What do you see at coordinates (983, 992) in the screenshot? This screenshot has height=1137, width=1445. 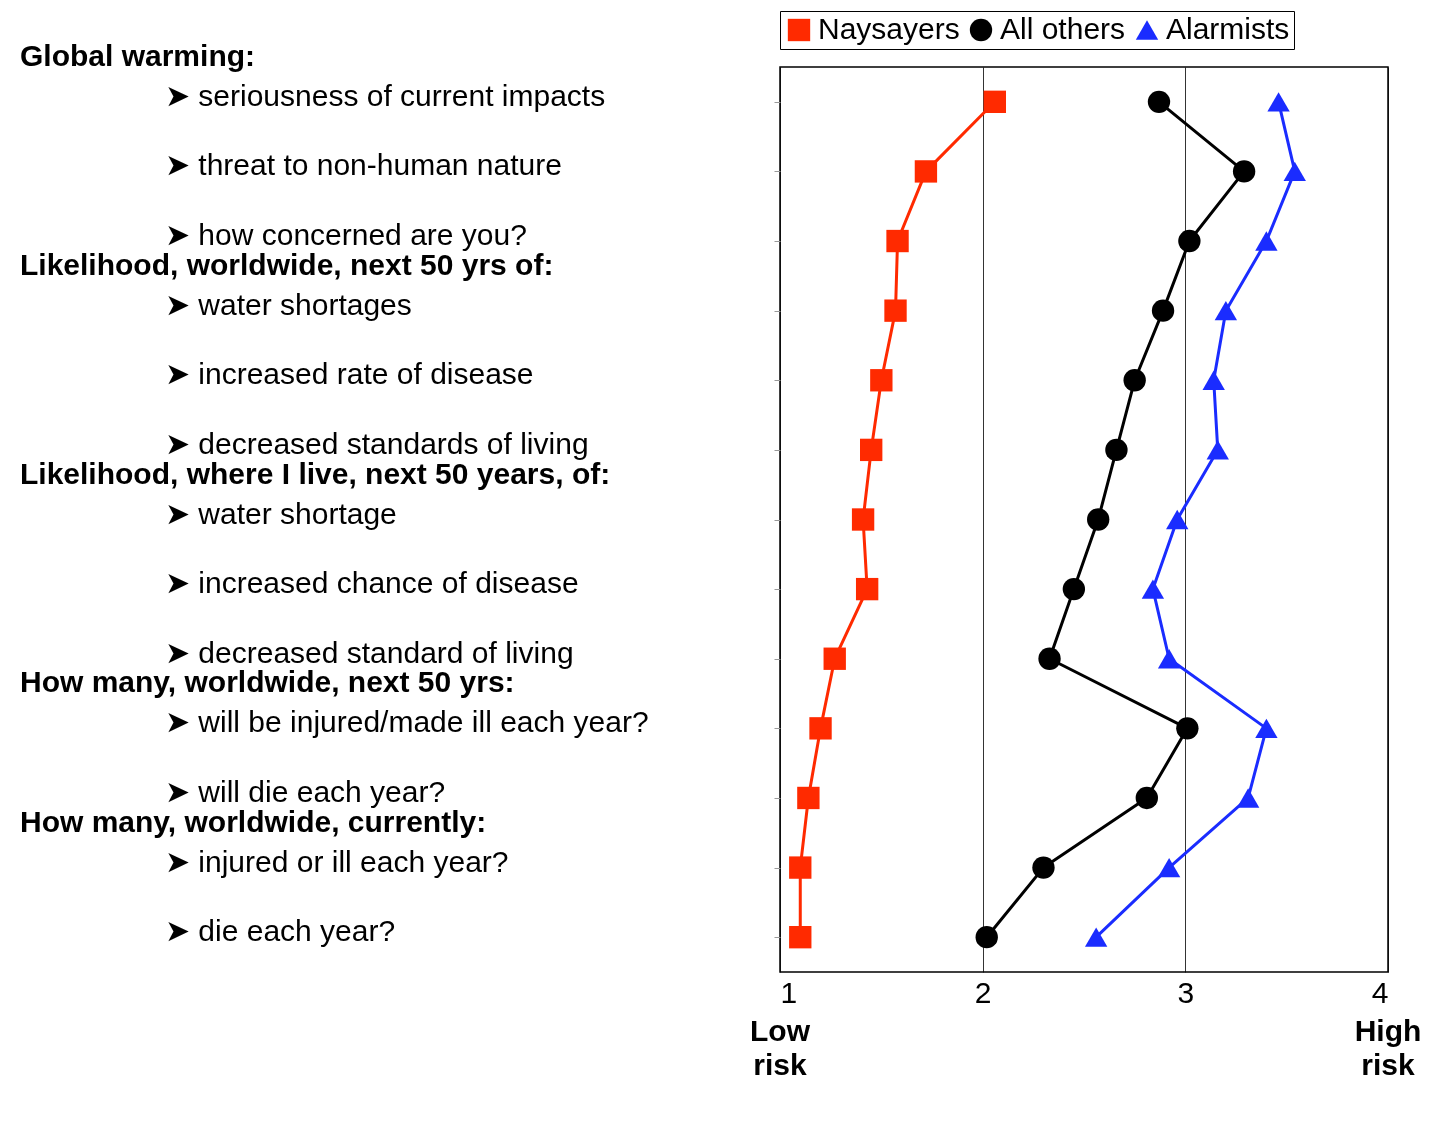 I see `x-tick-label: 2` at bounding box center [983, 992].